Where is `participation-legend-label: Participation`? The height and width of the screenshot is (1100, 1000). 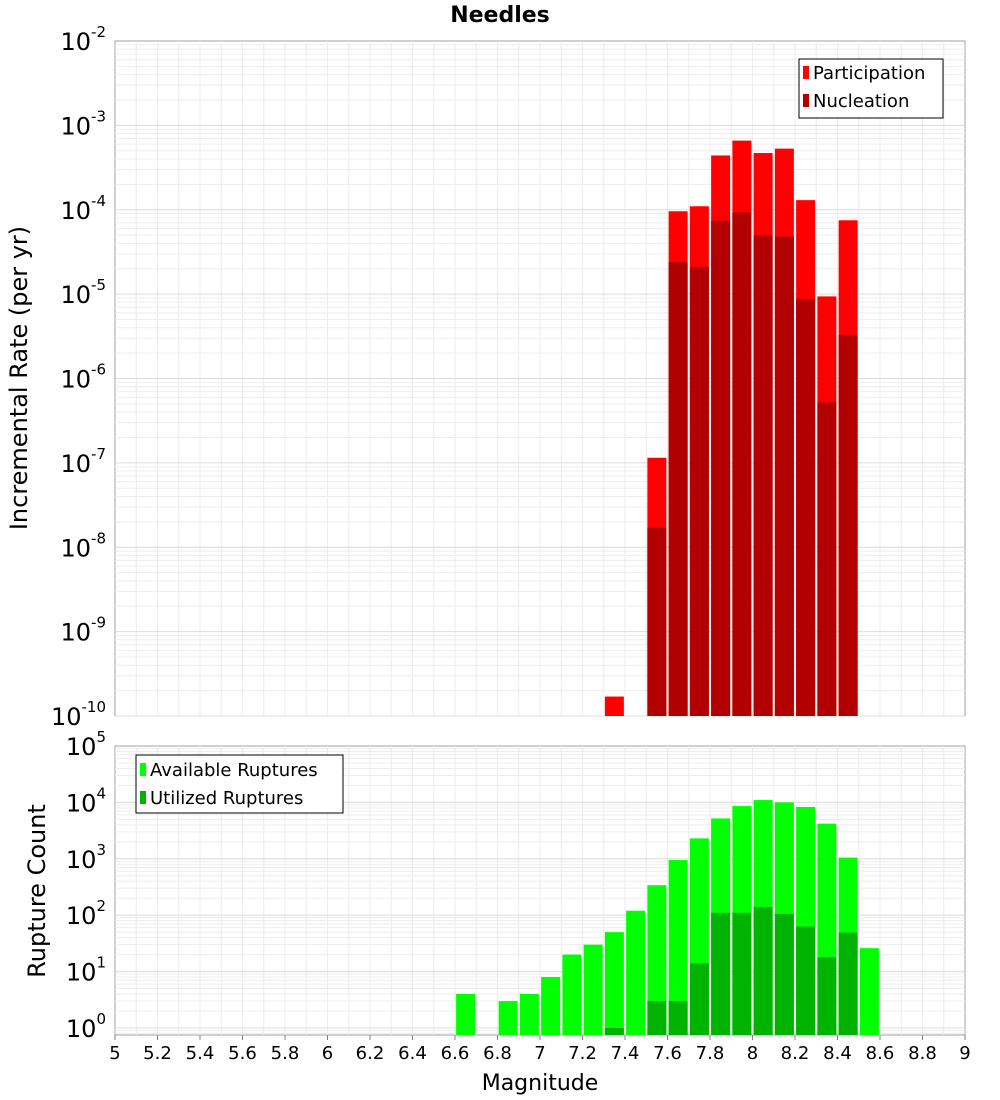
participation-legend-label: Participation is located at coordinates (869, 73).